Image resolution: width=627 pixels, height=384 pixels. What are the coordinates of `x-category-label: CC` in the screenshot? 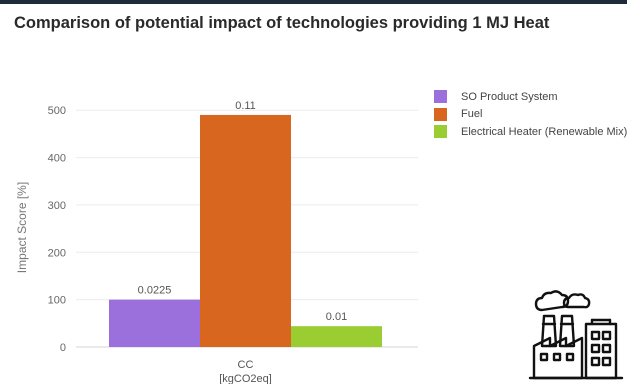 It's located at (246, 365).